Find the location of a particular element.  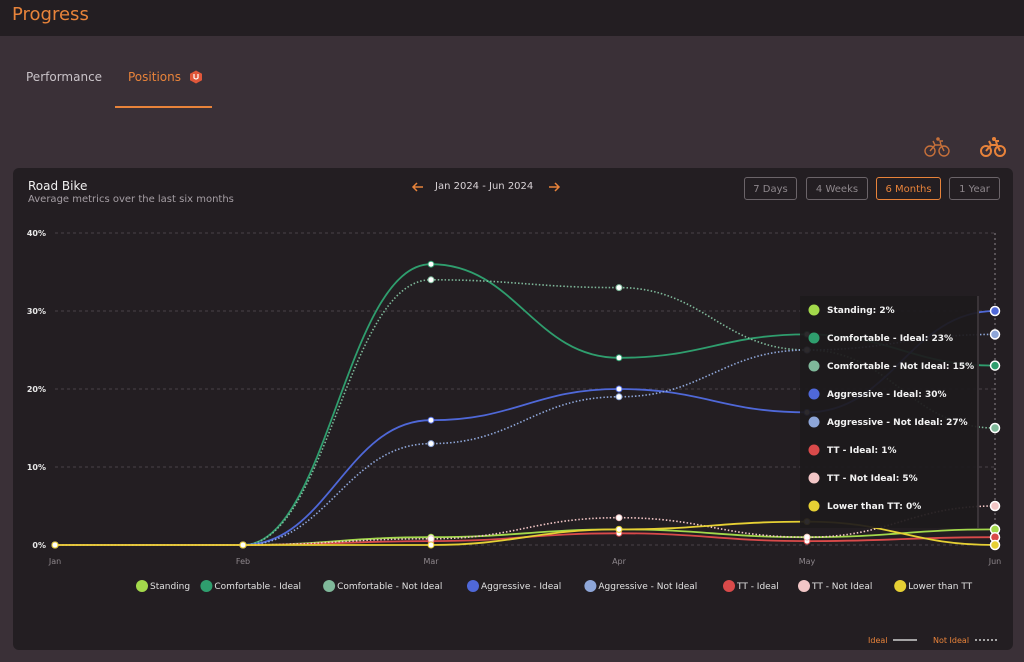

tooltip-label: TT - Not Ideal: 5% is located at coordinates (872, 479).